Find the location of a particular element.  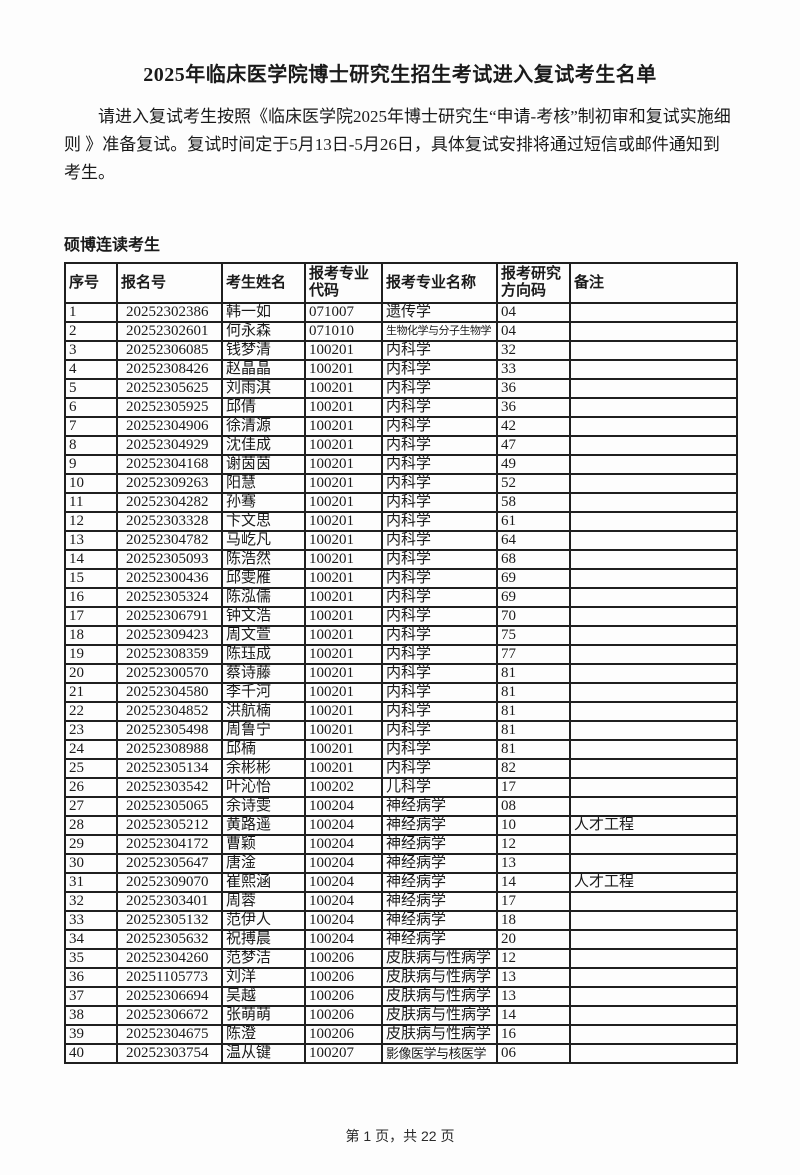

table-row: 19 20252308359 陈珏成 100201 内科学 77 is located at coordinates (401, 654).